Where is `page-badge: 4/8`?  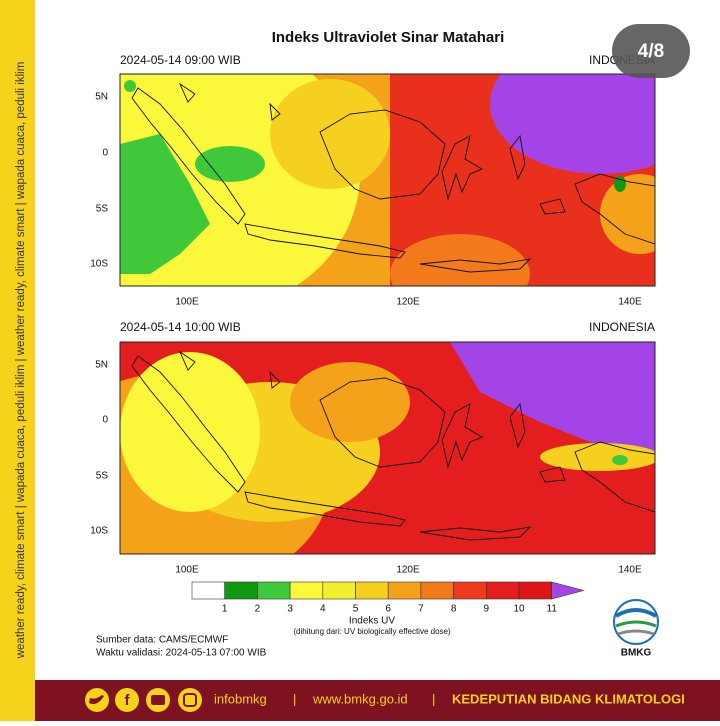
page-badge: 4/8 is located at coordinates (651, 51).